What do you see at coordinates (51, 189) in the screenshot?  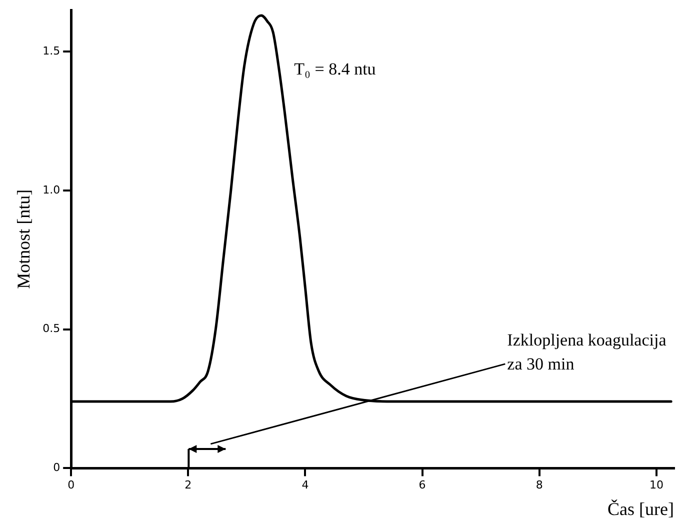 I see `y-tick-label: 1.0` at bounding box center [51, 189].